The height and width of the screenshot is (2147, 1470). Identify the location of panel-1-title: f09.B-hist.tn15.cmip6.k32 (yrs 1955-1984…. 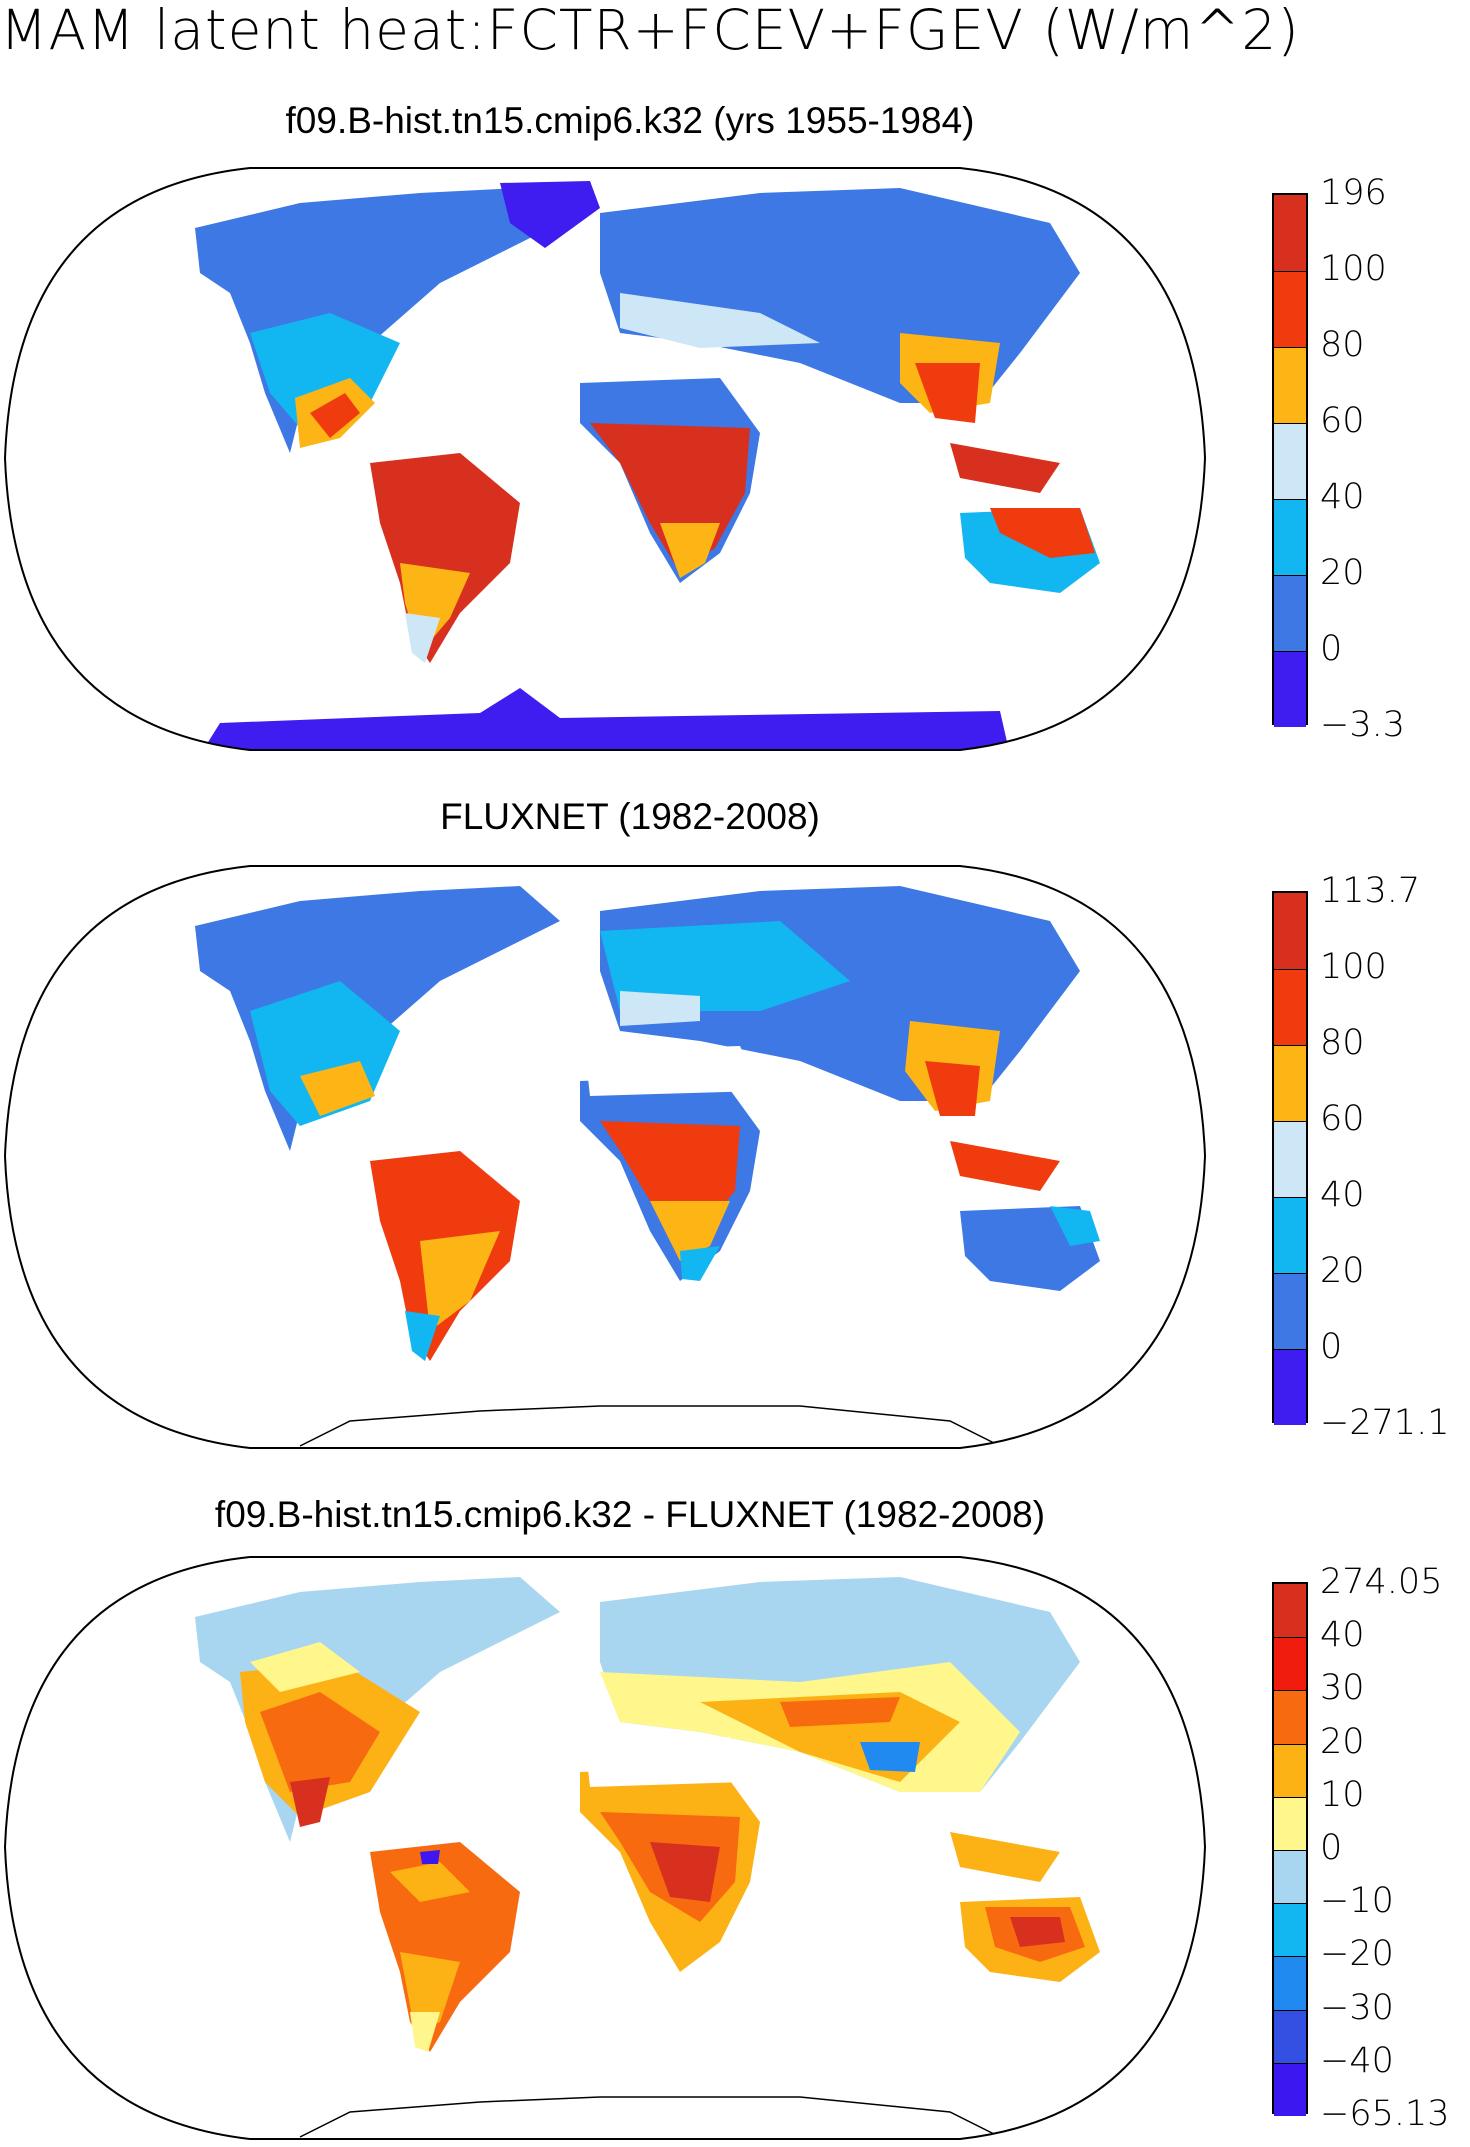
(630, 120).